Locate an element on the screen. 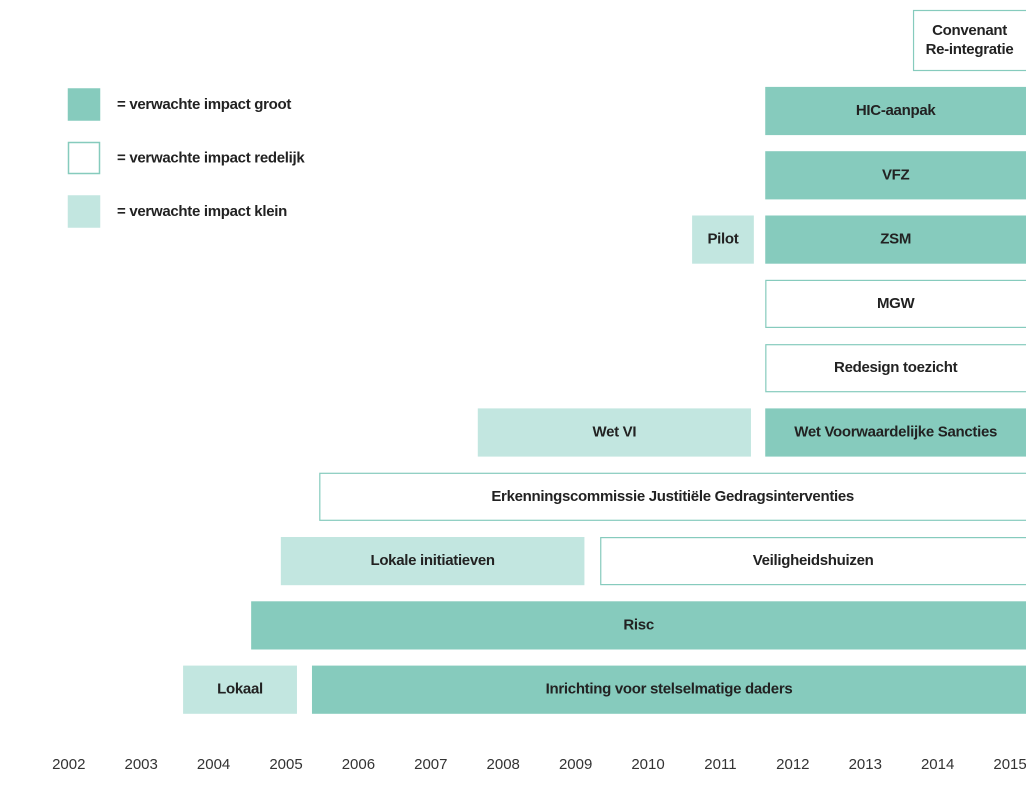 Image resolution: width=1026 pixels, height=785 pixels. x-tick-label: 2006 is located at coordinates (358, 764).